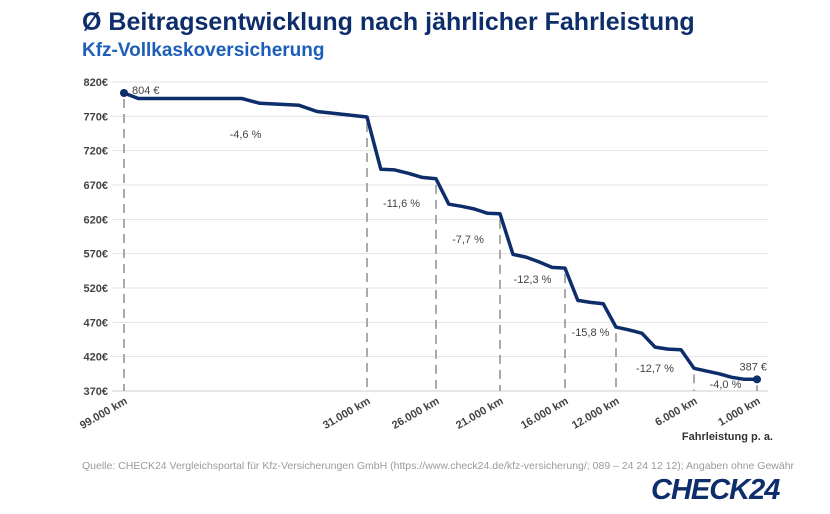 This screenshot has width=830, height=514. What do you see at coordinates (676, 412) in the screenshot?
I see `x-tick-label: 6.000 km` at bounding box center [676, 412].